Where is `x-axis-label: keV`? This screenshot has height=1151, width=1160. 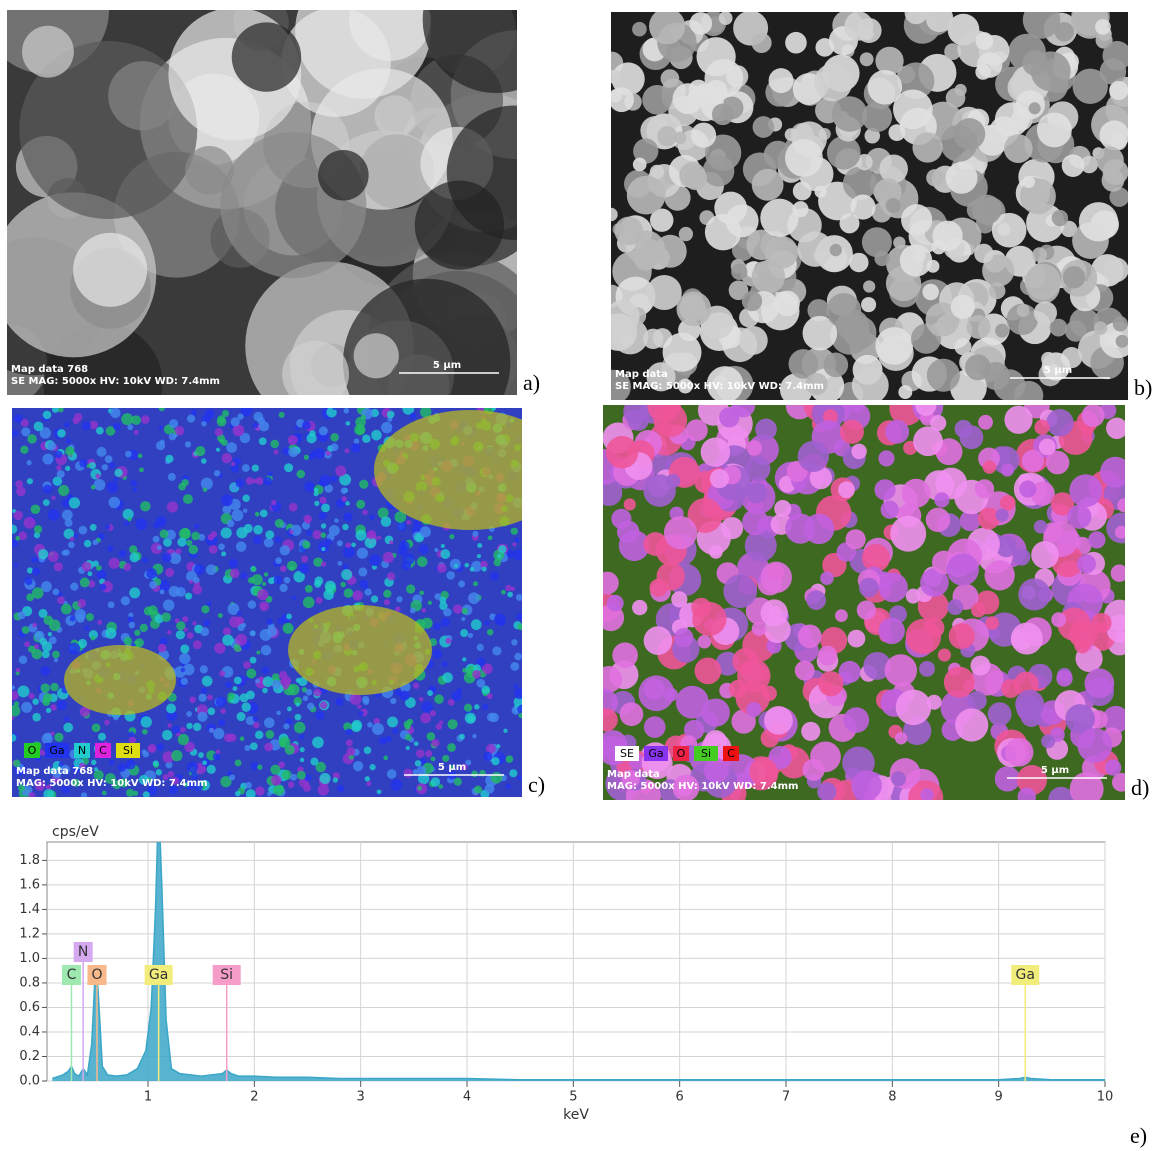
x-axis-label: keV is located at coordinates (576, 1115).